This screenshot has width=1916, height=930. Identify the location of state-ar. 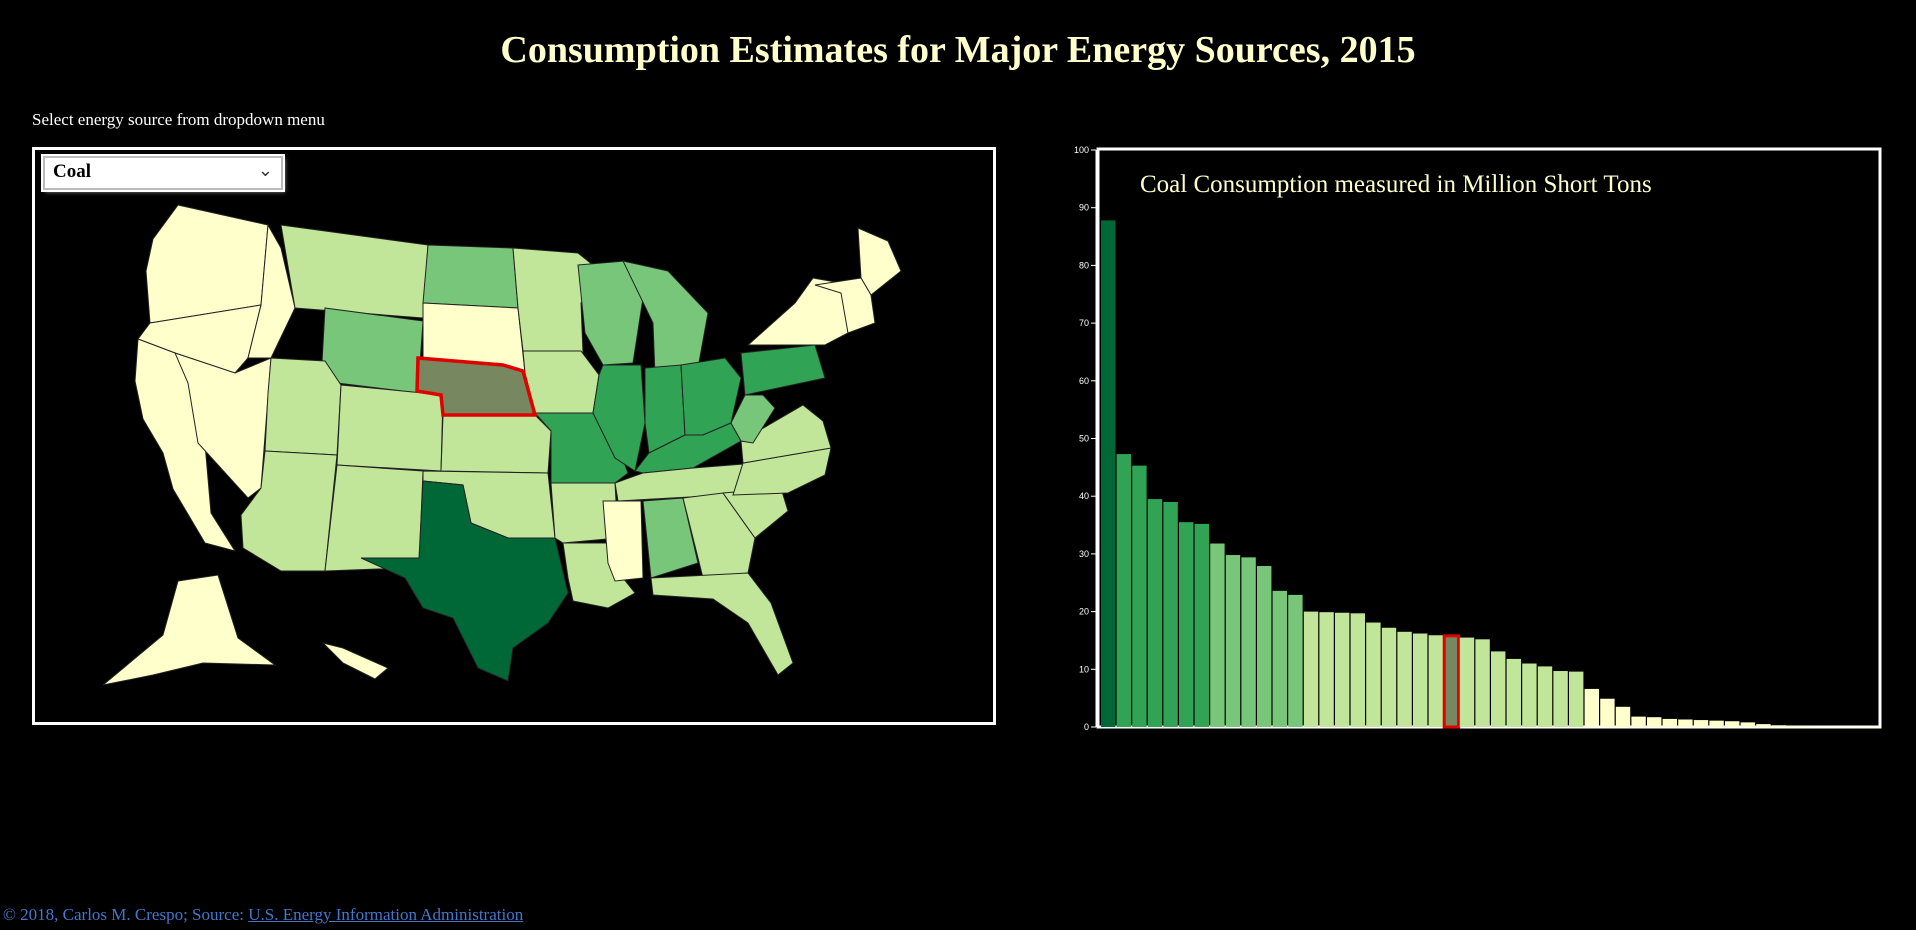
(584, 513).